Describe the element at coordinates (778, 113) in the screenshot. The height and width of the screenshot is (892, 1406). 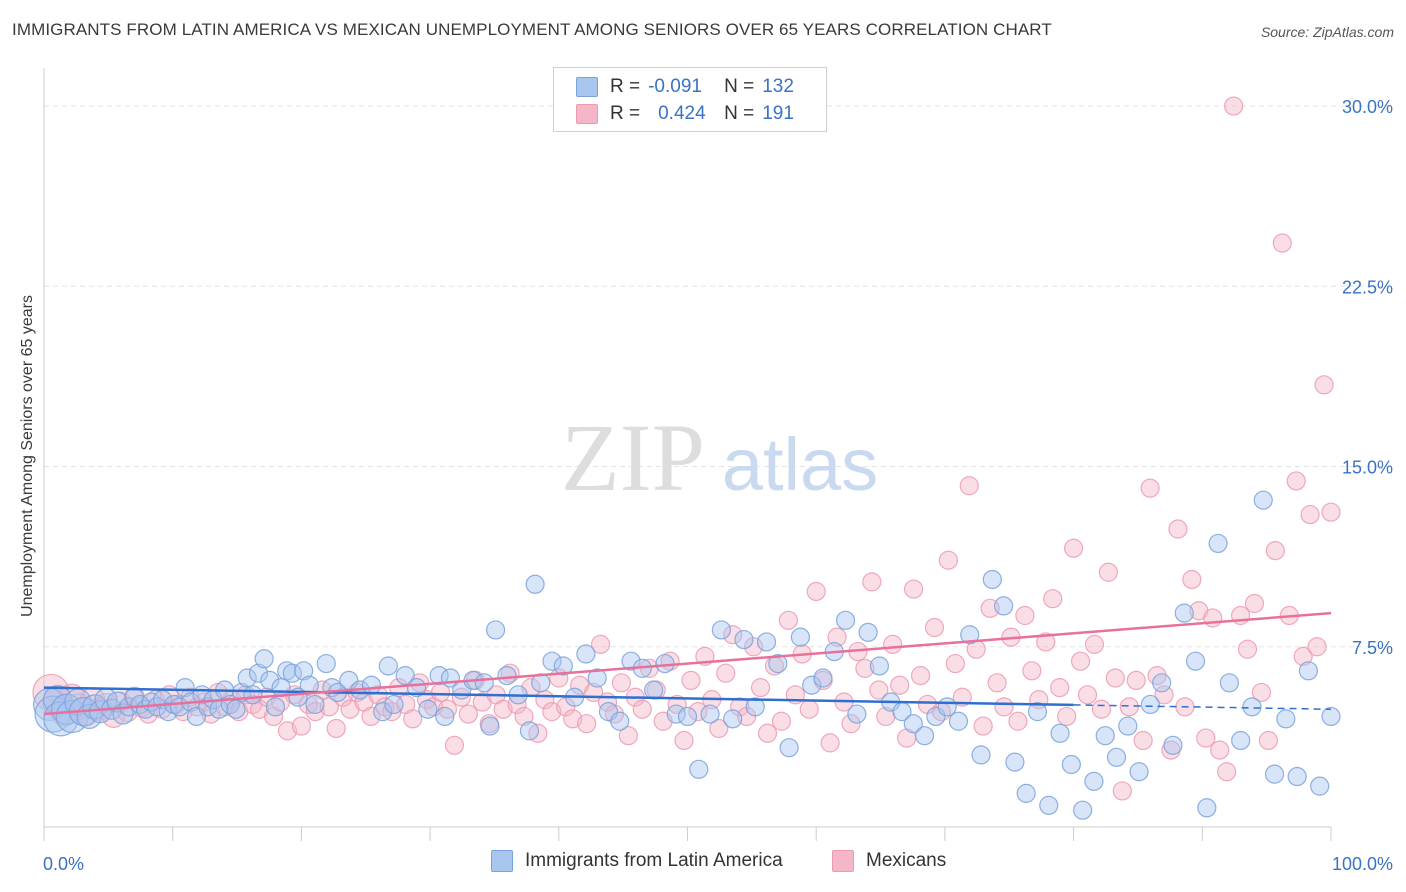
I see `n-value: 191` at that location.